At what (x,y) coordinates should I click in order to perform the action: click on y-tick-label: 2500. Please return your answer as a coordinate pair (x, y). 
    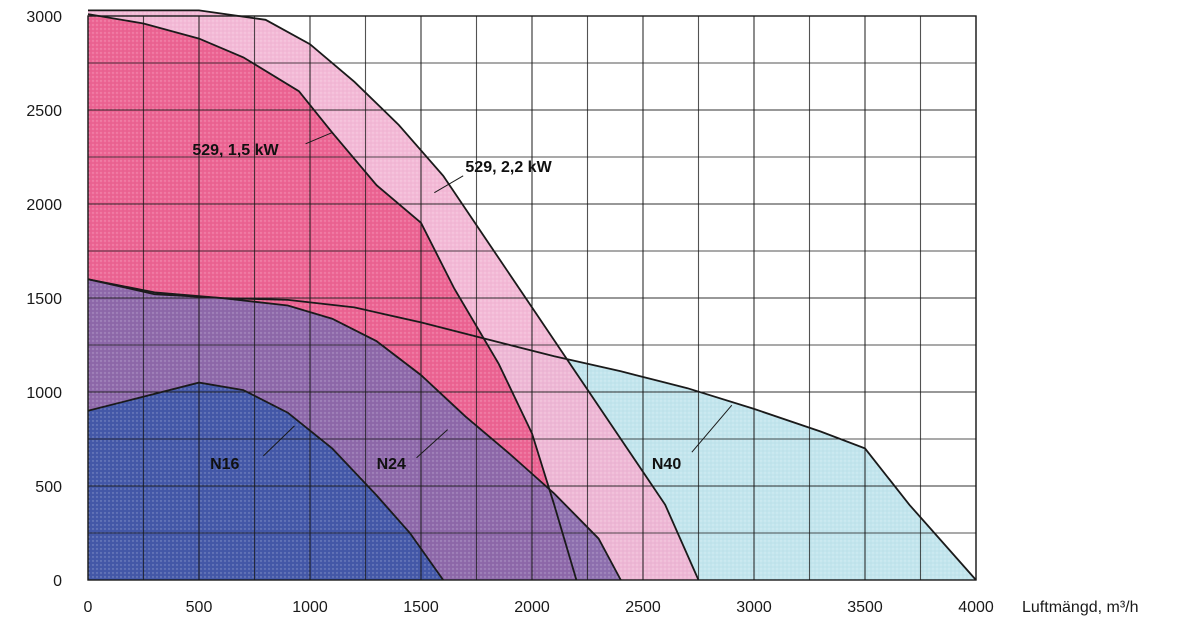
    Looking at the image, I should click on (44, 111).